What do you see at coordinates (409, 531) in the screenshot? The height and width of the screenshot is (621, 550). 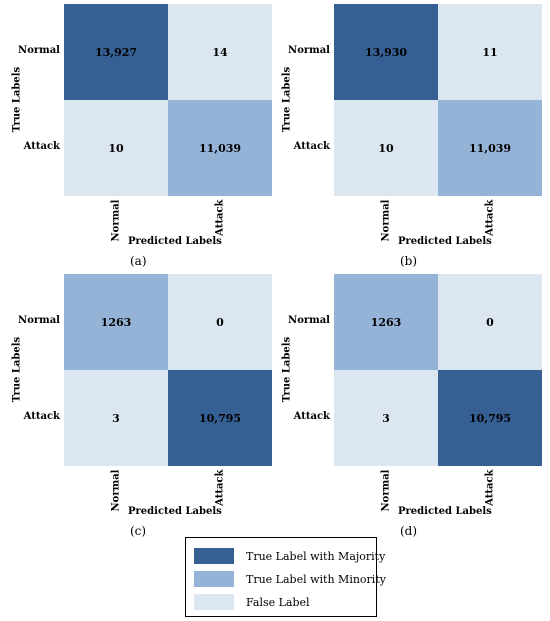 I see `panel-caption: (d)` at bounding box center [409, 531].